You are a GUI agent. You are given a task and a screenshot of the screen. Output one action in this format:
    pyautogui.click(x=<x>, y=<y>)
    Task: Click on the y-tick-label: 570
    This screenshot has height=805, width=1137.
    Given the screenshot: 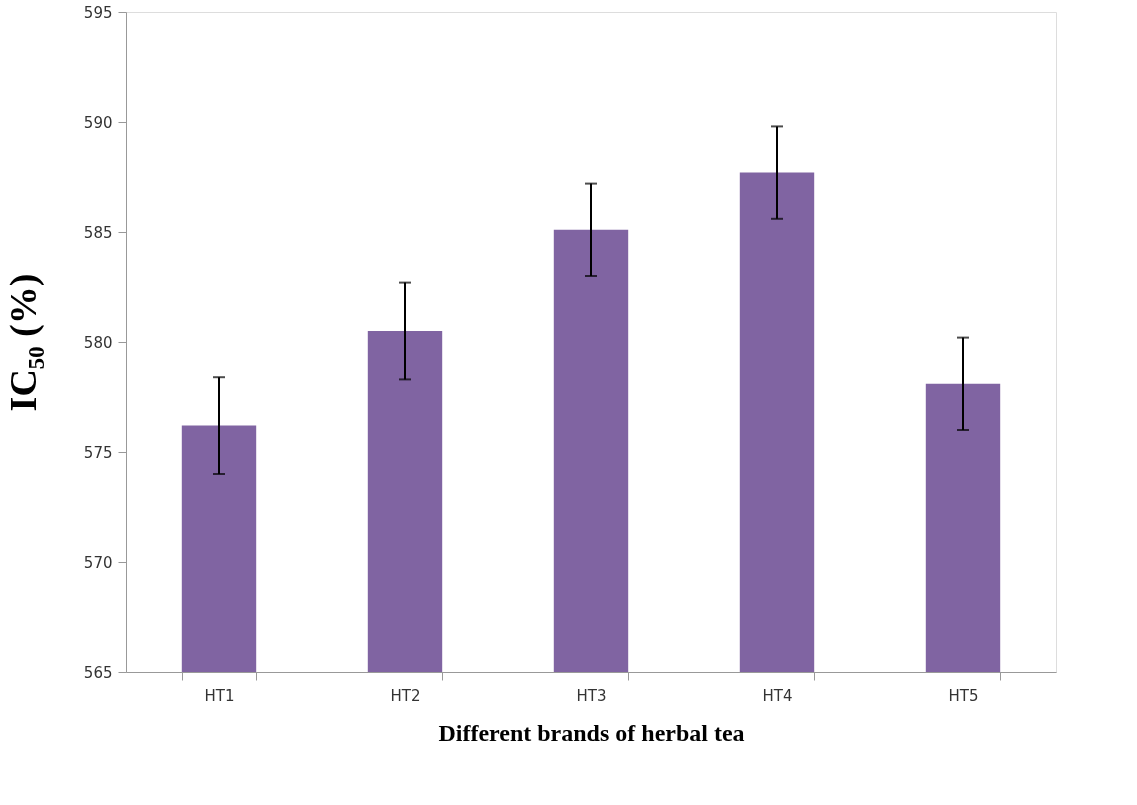 What is the action you would take?
    pyautogui.click(x=98, y=562)
    